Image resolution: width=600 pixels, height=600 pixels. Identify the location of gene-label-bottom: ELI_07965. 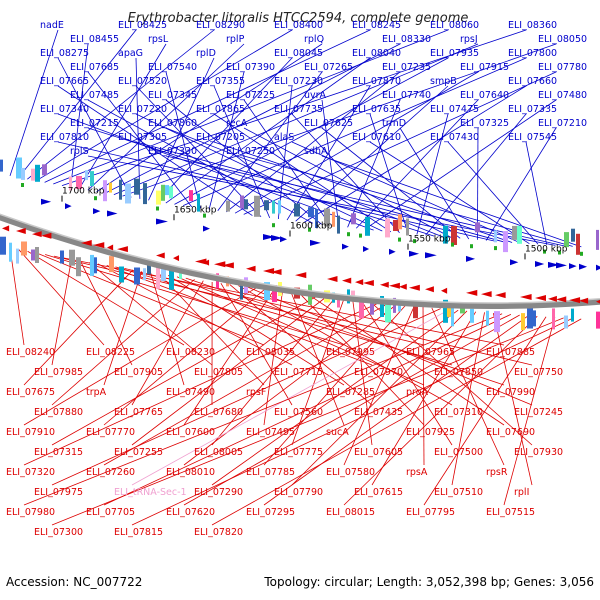
(430, 352).